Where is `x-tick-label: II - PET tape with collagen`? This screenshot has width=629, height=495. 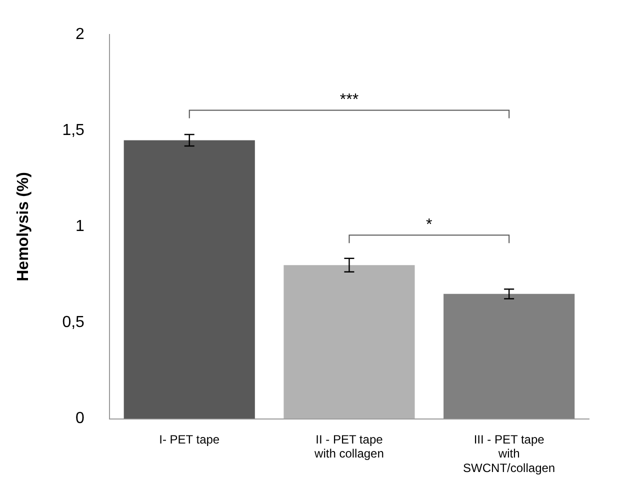
x-tick-label: II - PET tape with collagen is located at coordinates (349, 446).